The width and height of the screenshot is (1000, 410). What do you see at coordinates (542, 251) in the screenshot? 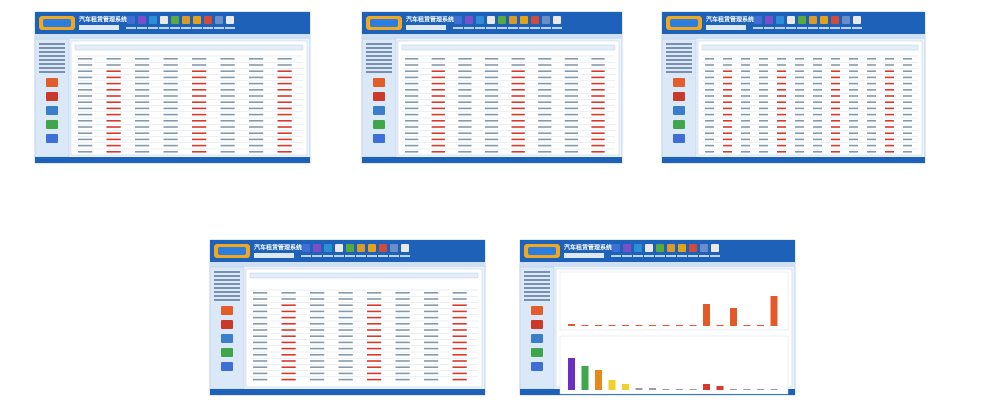
I see `logo-inner` at bounding box center [542, 251].